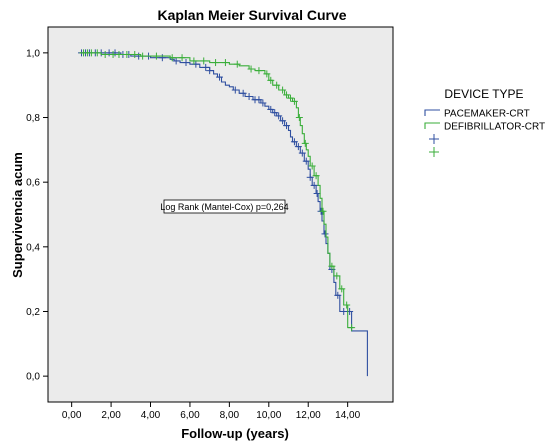 The height and width of the screenshot is (446, 550). I want to click on legend-title: DEVICE TYPE, so click(483, 94).